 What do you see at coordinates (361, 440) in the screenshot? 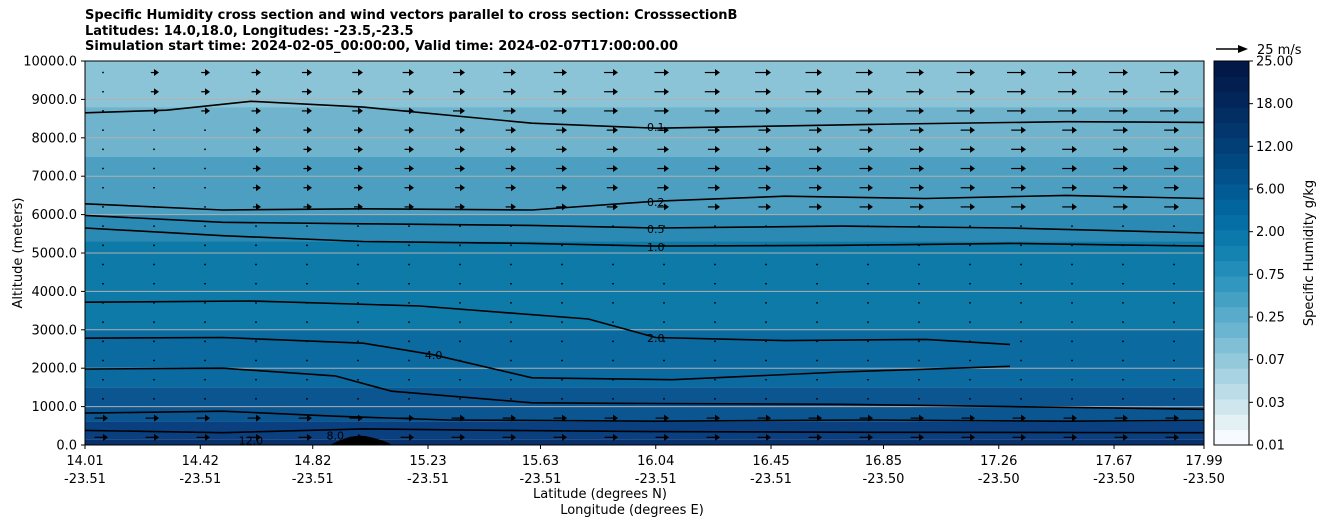
I see `terrain` at bounding box center [361, 440].